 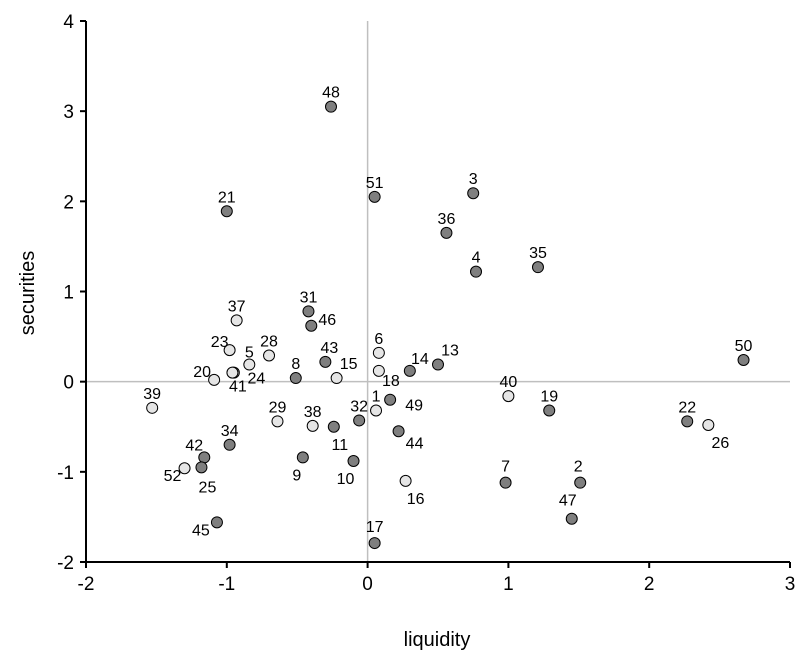 I want to click on point-label: 38, so click(x=313, y=412).